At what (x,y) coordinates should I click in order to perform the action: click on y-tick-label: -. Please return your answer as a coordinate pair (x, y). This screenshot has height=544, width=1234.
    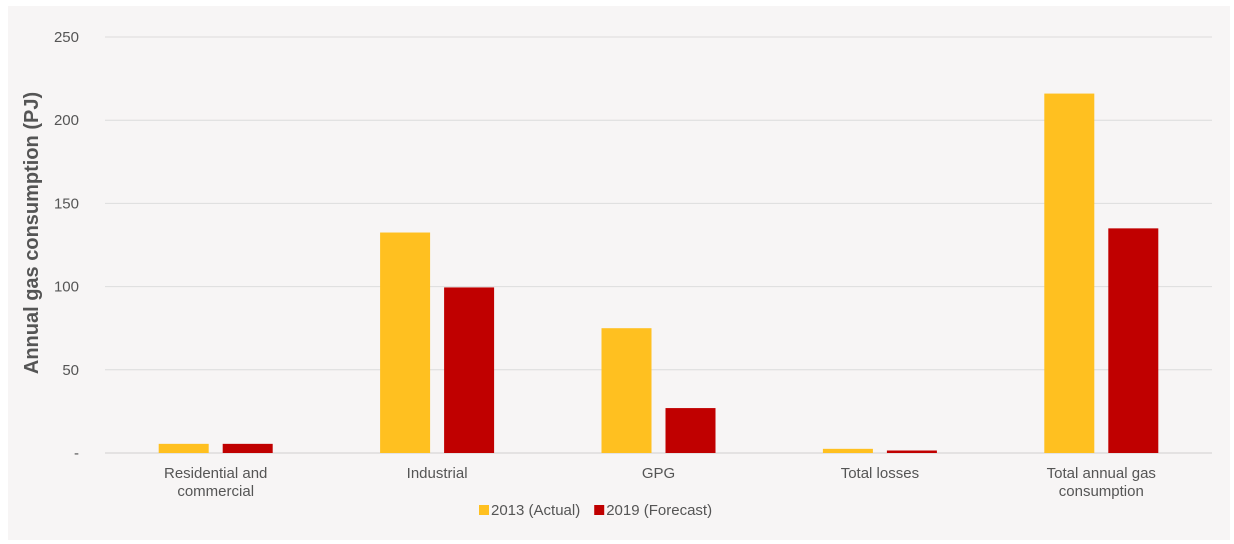
    Looking at the image, I should click on (76, 453).